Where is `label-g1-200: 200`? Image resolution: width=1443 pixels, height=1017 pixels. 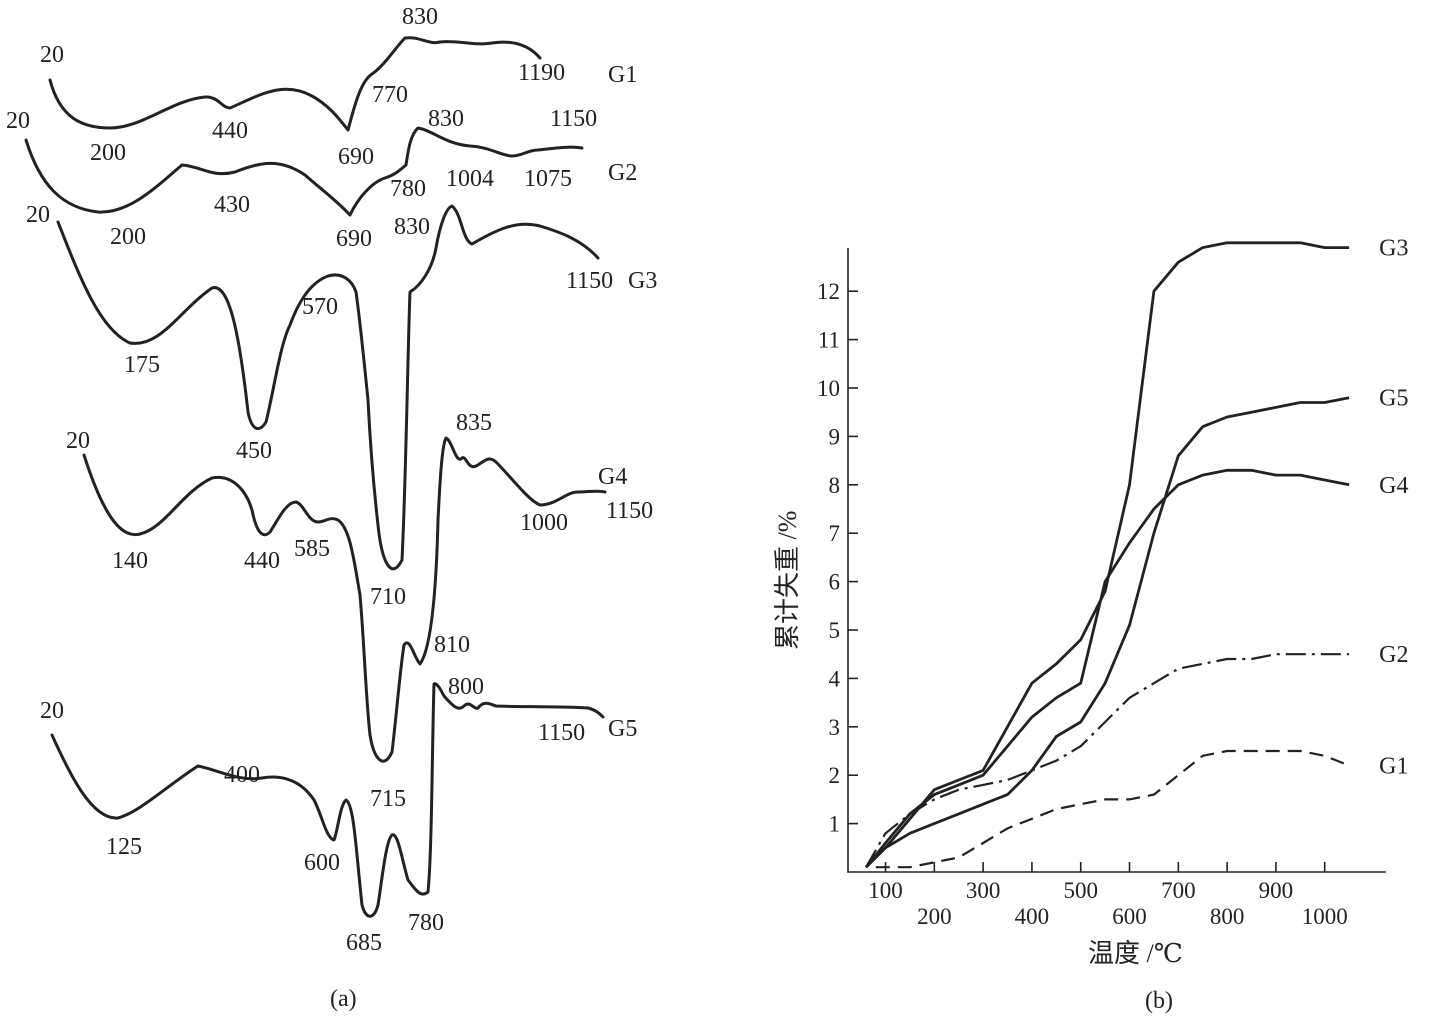 label-g1-200: 200 is located at coordinates (108, 153).